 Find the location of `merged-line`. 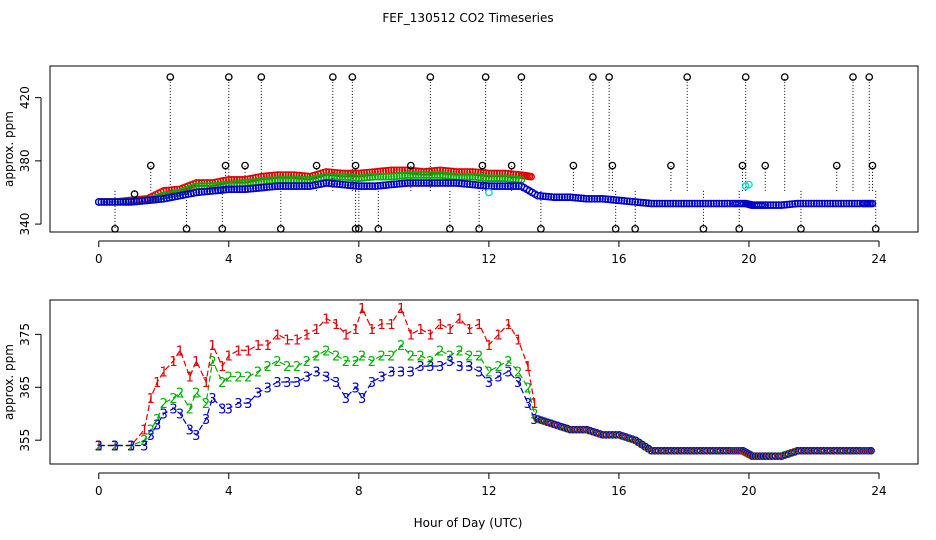

merged-line is located at coordinates (705, 437).